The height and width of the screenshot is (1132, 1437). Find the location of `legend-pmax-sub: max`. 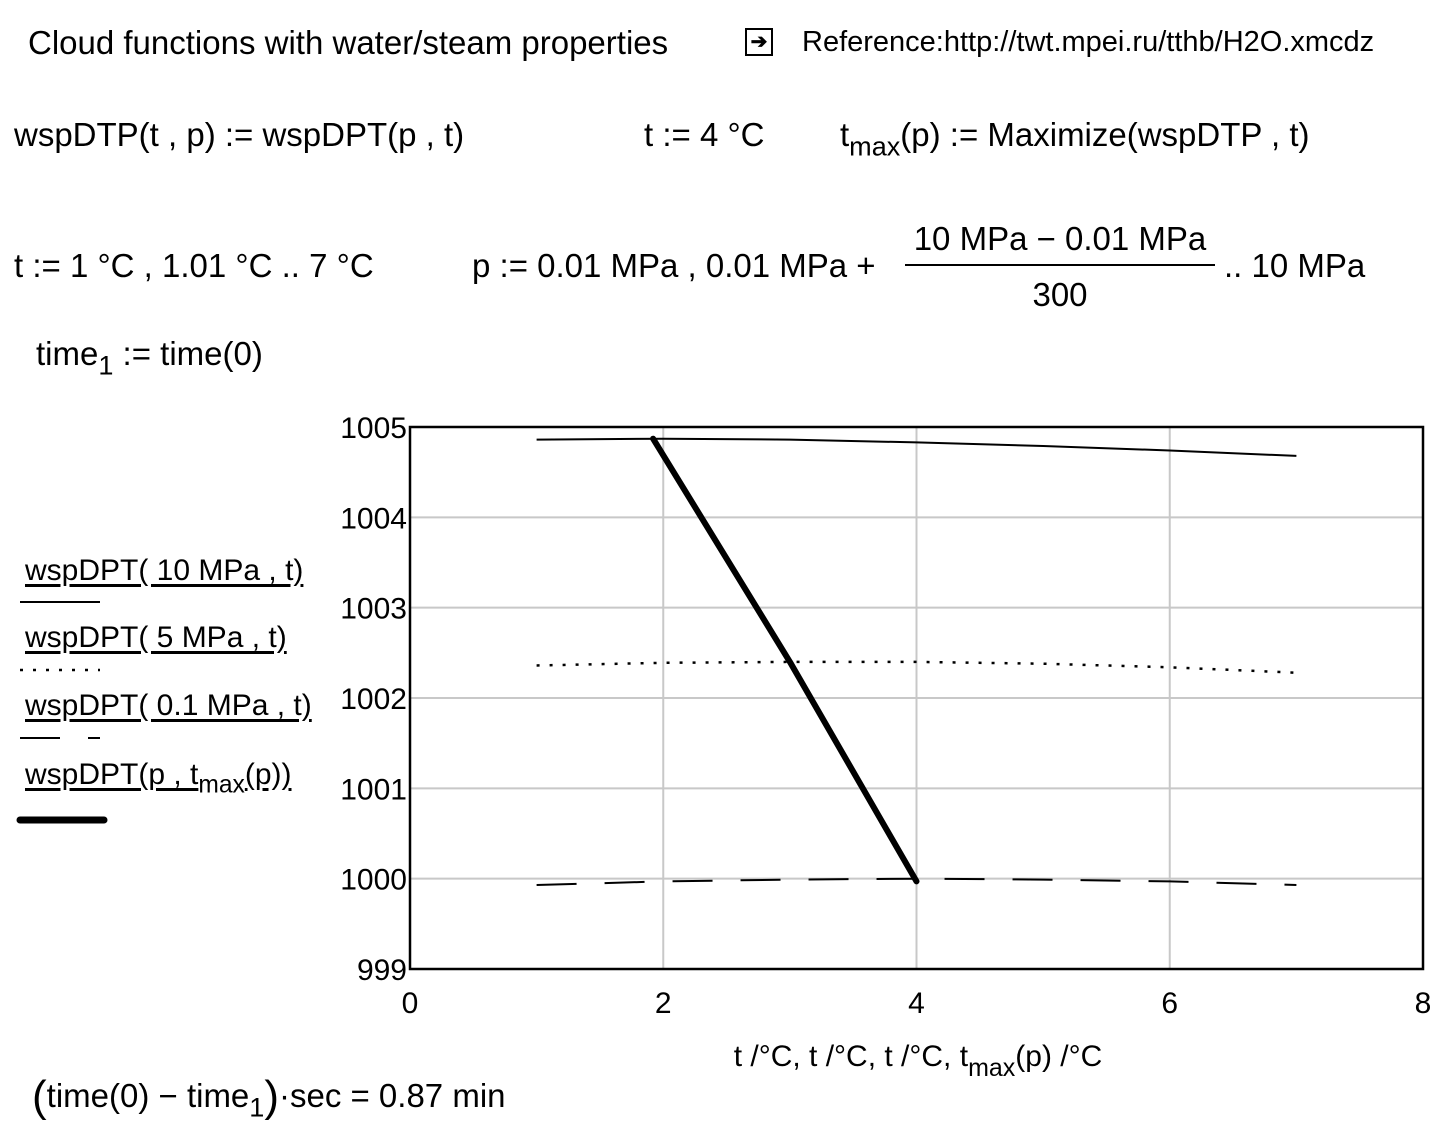

legend-pmax-sub: max is located at coordinates (221, 785).